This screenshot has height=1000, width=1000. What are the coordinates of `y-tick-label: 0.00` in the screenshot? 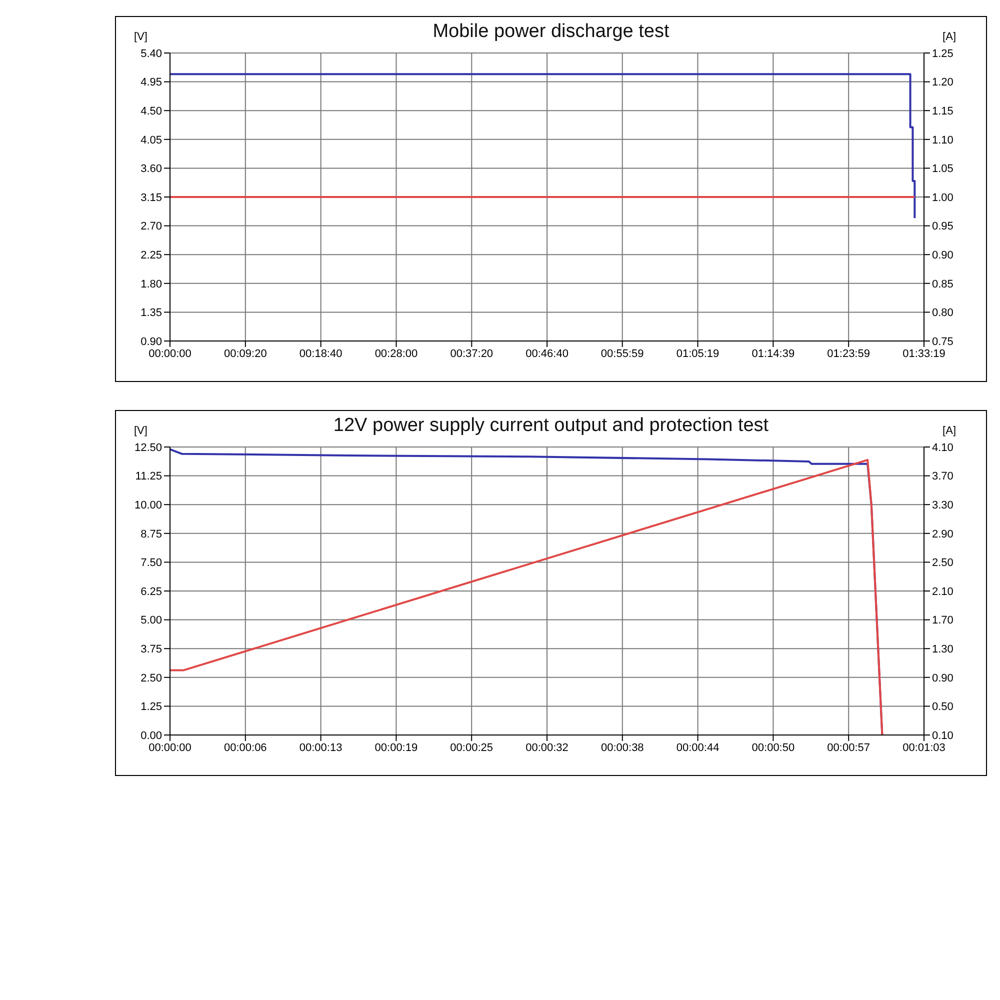 It's located at (151, 736).